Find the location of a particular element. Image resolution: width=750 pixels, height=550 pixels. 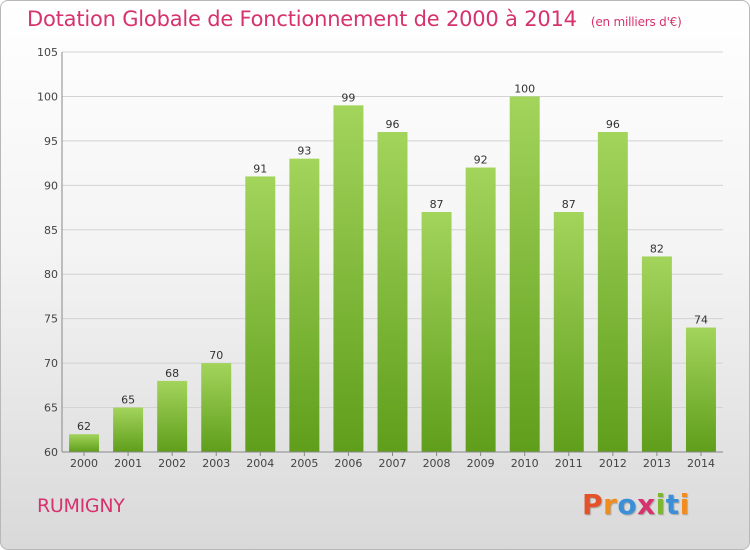

x-tick-label-2008: 2008 is located at coordinates (437, 463).